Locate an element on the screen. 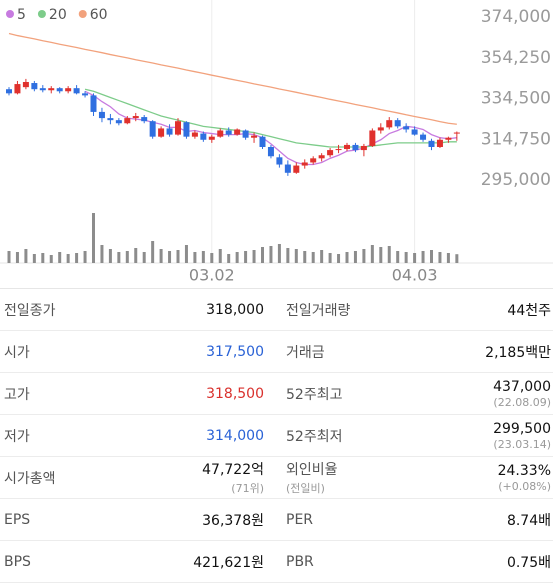 The image size is (553, 583). value-text: 318,000 is located at coordinates (235, 309).